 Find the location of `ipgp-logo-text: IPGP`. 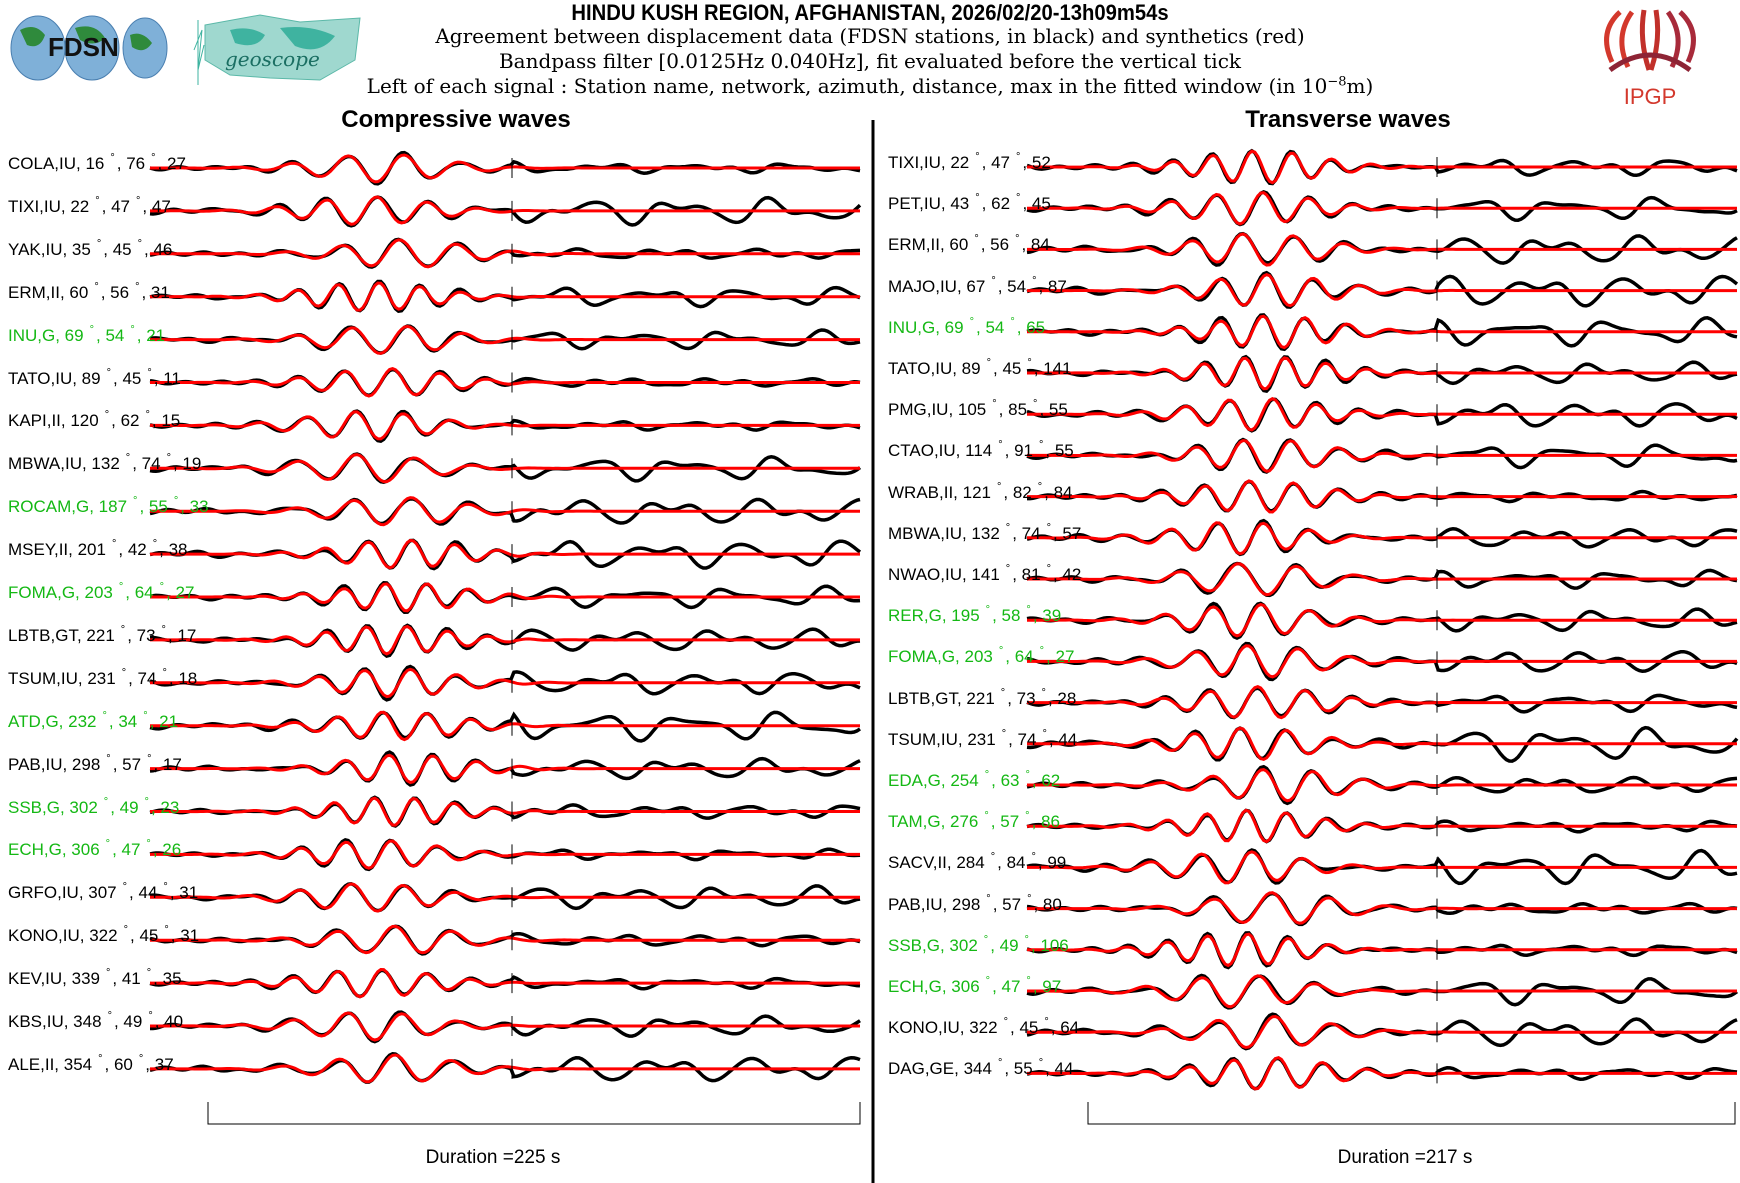

ipgp-logo-text: IPGP is located at coordinates (1650, 96).